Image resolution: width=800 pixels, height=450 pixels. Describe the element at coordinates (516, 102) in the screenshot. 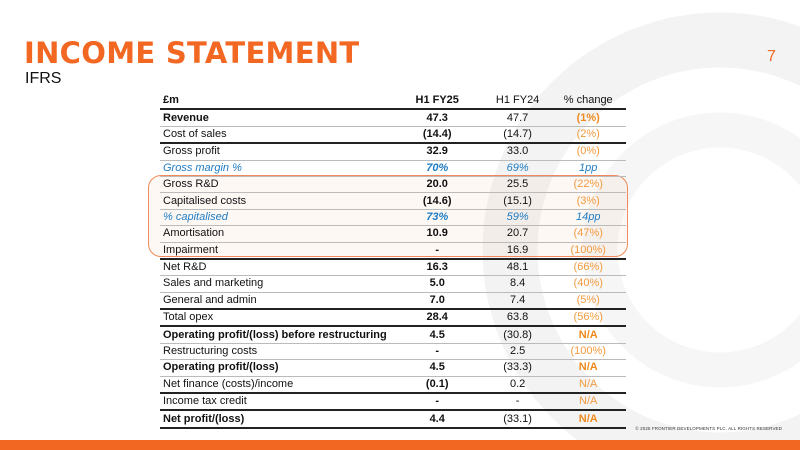

I see `header-fy24: H1 FY24` at that location.